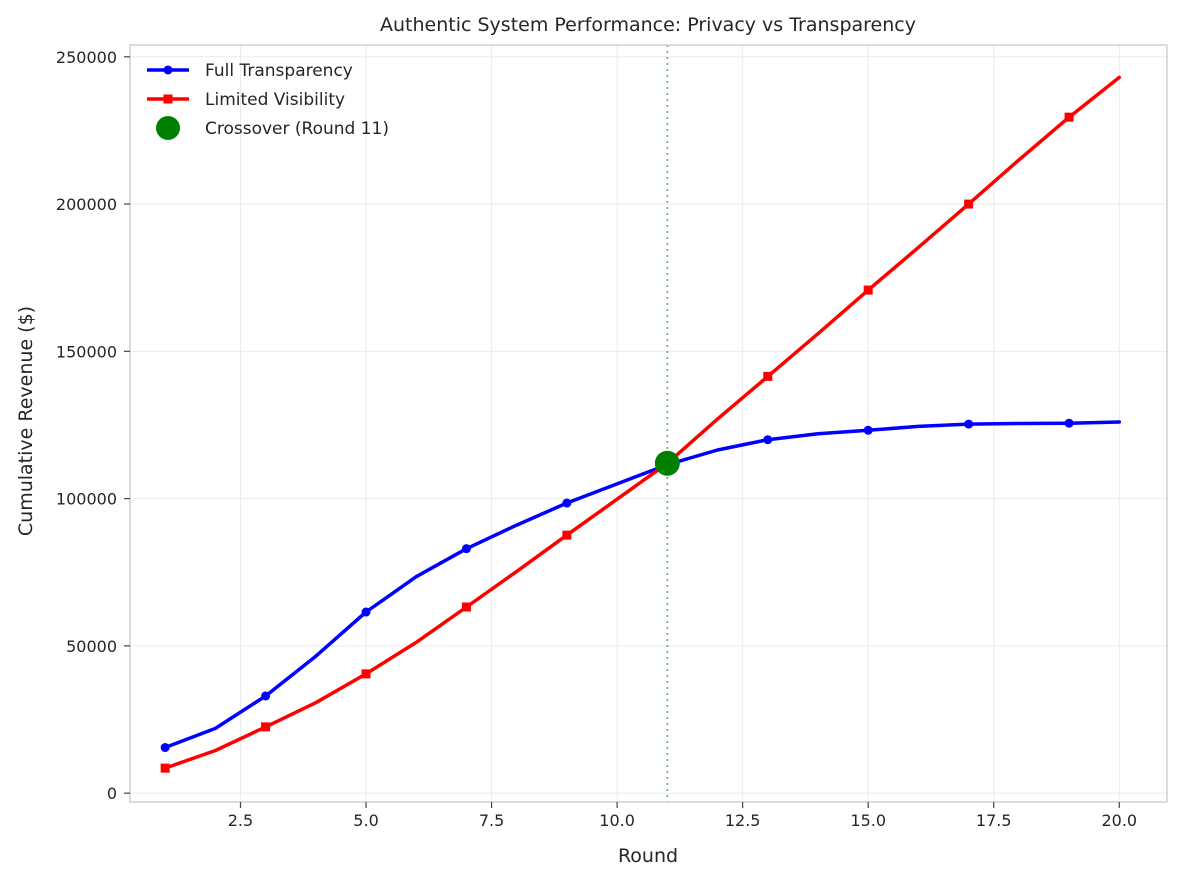  Describe the element at coordinates (667, 463) in the screenshot. I see `crossover-point` at that location.